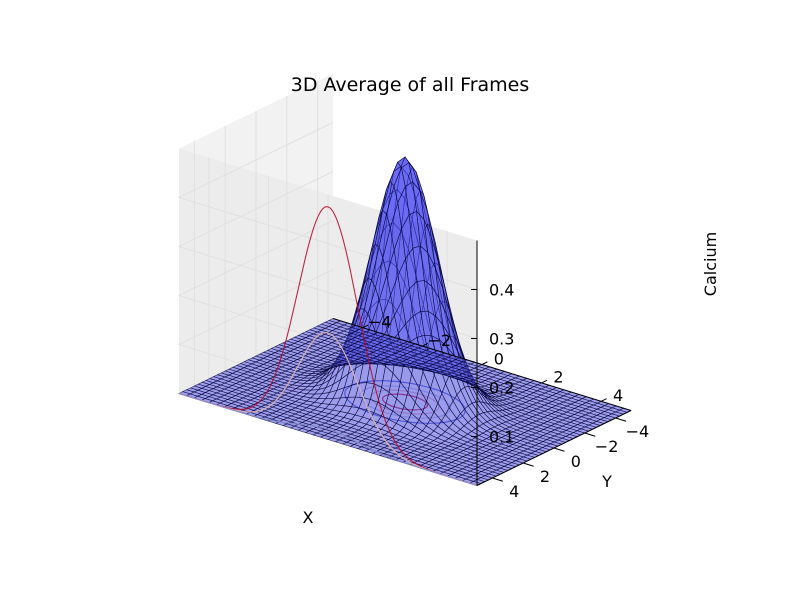 The height and width of the screenshot is (600, 800). I want to click on x-tick-label: 4, so click(618, 395).